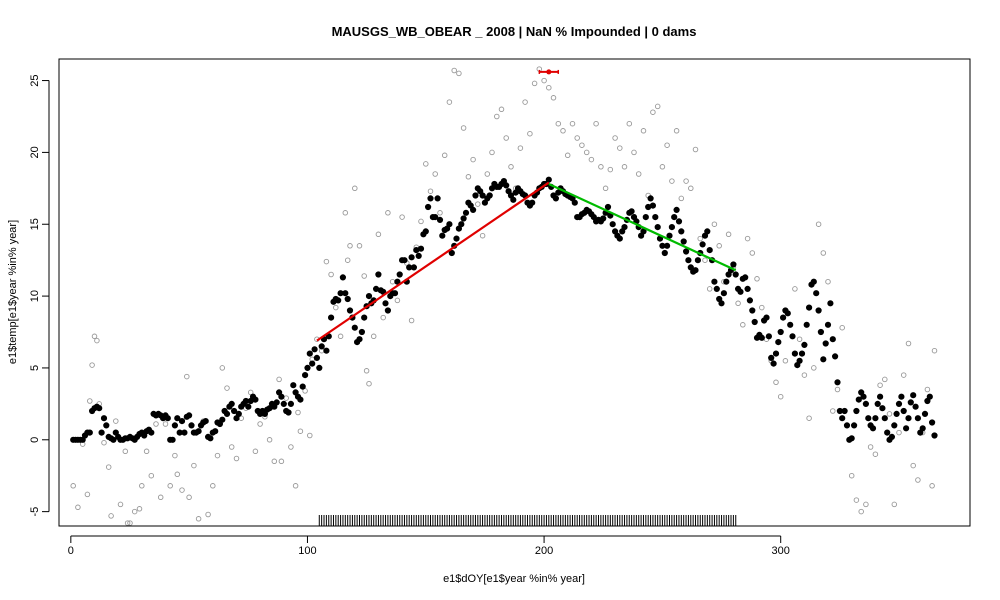 The width and height of the screenshot is (1000, 600). I want to click on x-axis: 0 100 200 300, so click(429, 546).